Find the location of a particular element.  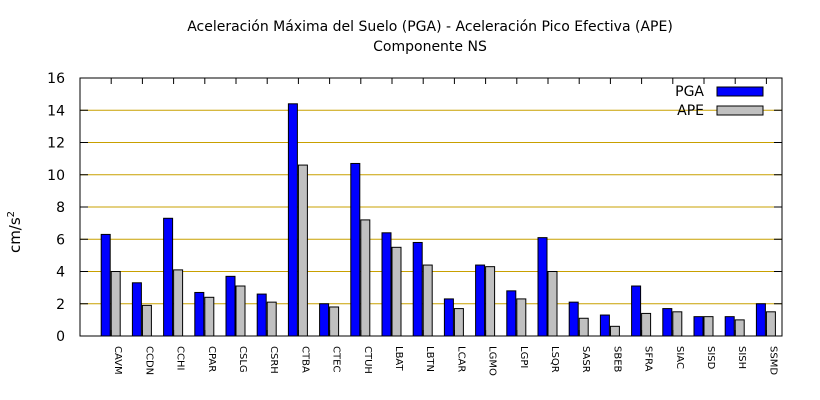

x-category-label: CAVM is located at coordinates (117, 360).